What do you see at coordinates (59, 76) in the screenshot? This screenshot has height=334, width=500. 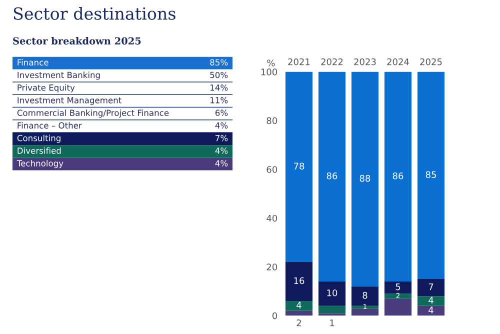 I see `category-label: Investment Banking` at bounding box center [59, 76].